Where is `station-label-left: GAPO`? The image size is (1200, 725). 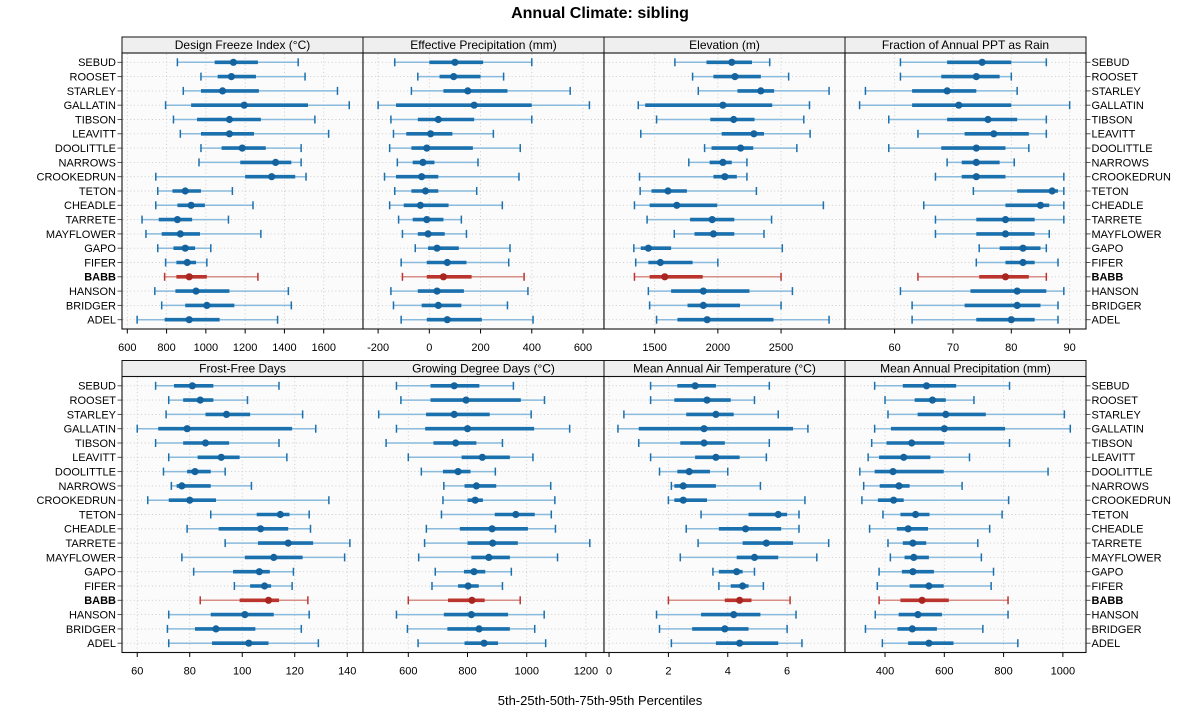
station-label-left: GAPO is located at coordinates (100, 249).